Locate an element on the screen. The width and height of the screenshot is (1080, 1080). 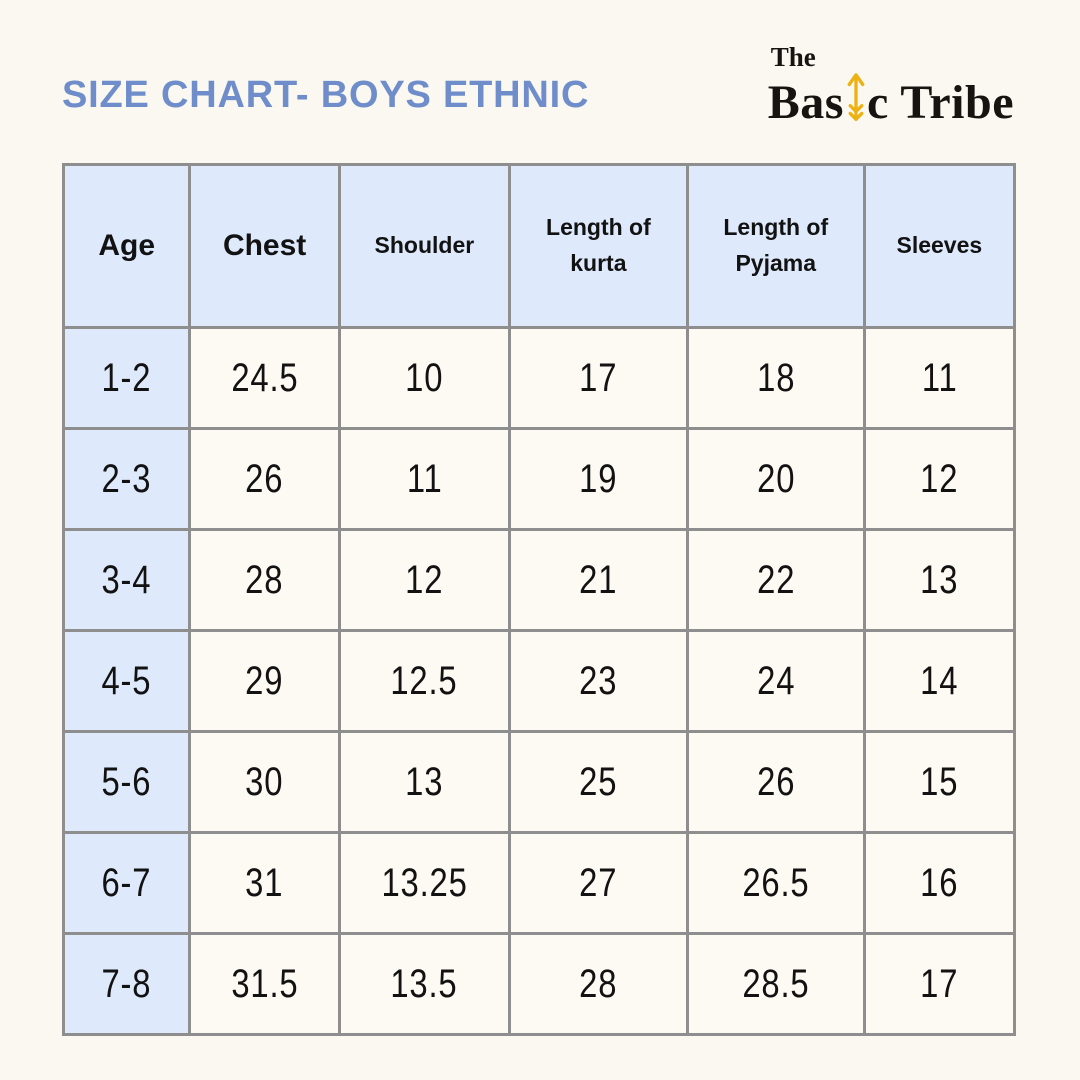
table-row: 6-7 31 13.25 27 26.5 16 is located at coordinates (539, 883).